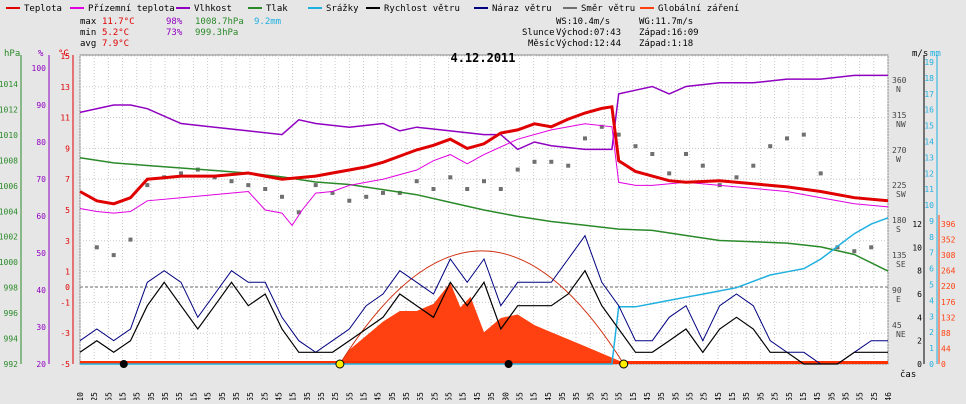 This screenshot has width=966, height=404. Describe the element at coordinates (901, 264) in the screenshot. I see `wind-dir-cardinal-label: SE` at that location.